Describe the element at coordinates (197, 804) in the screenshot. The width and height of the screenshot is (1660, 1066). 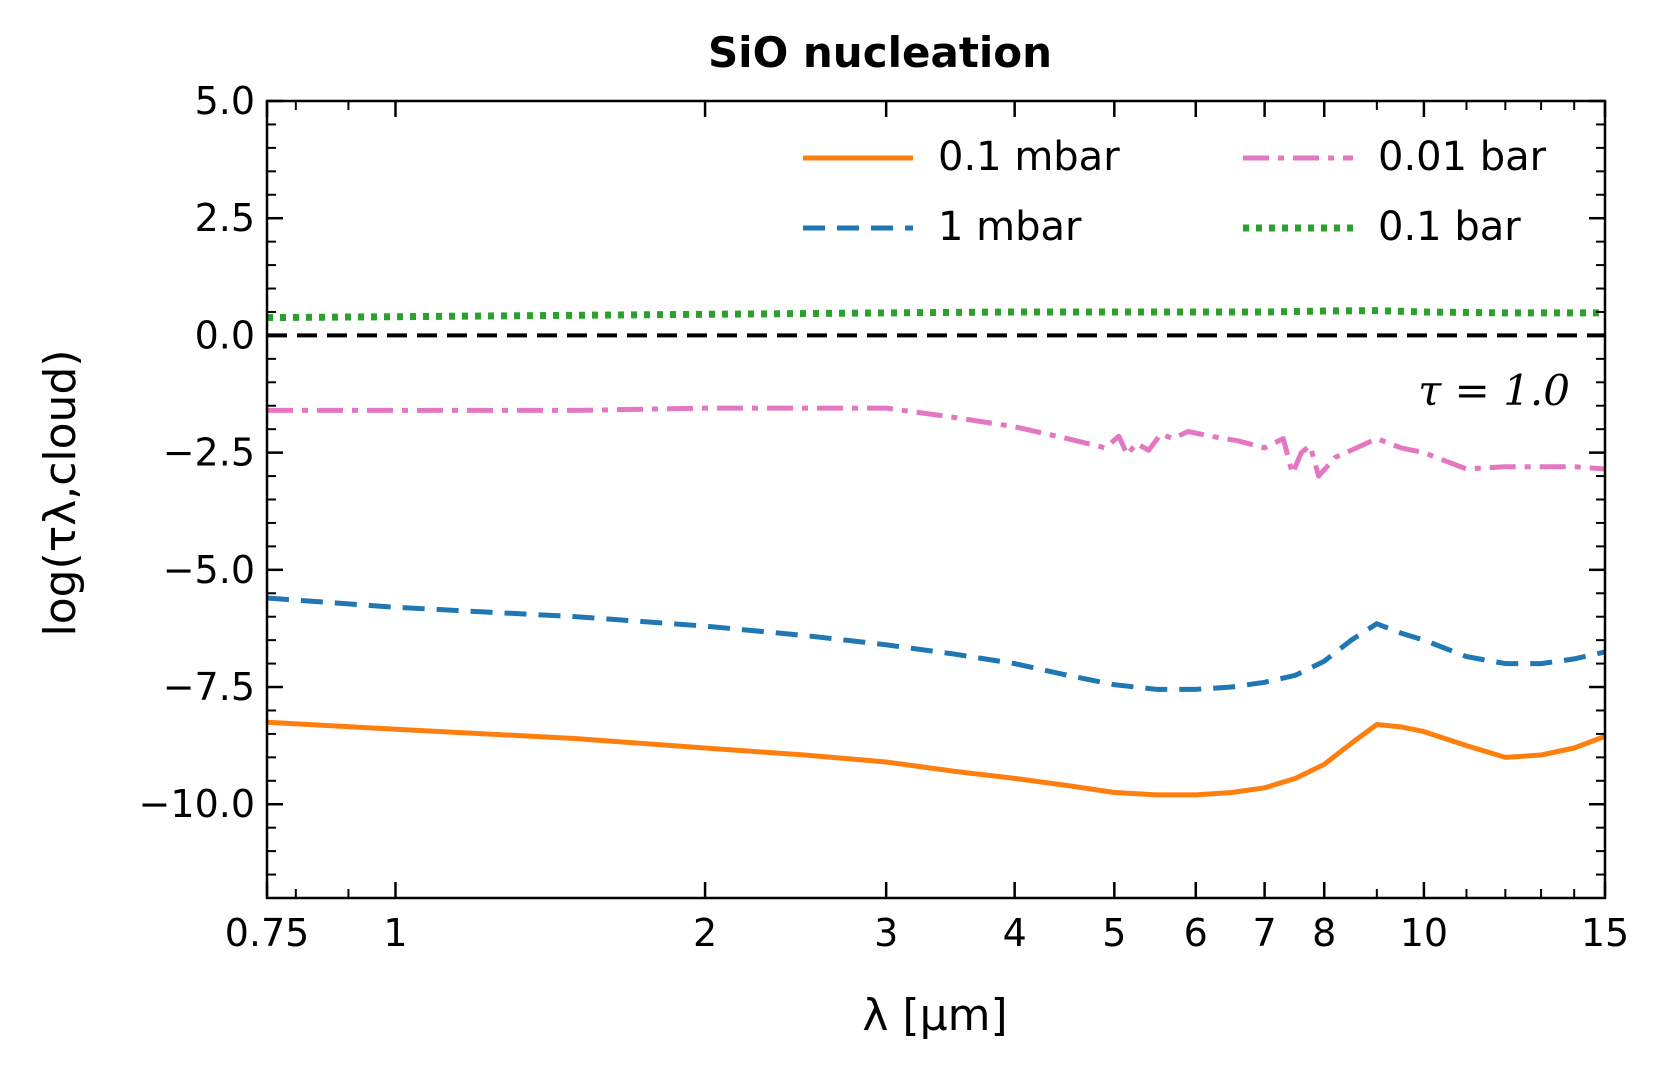
I see `y-tick-label: −10.0` at that location.